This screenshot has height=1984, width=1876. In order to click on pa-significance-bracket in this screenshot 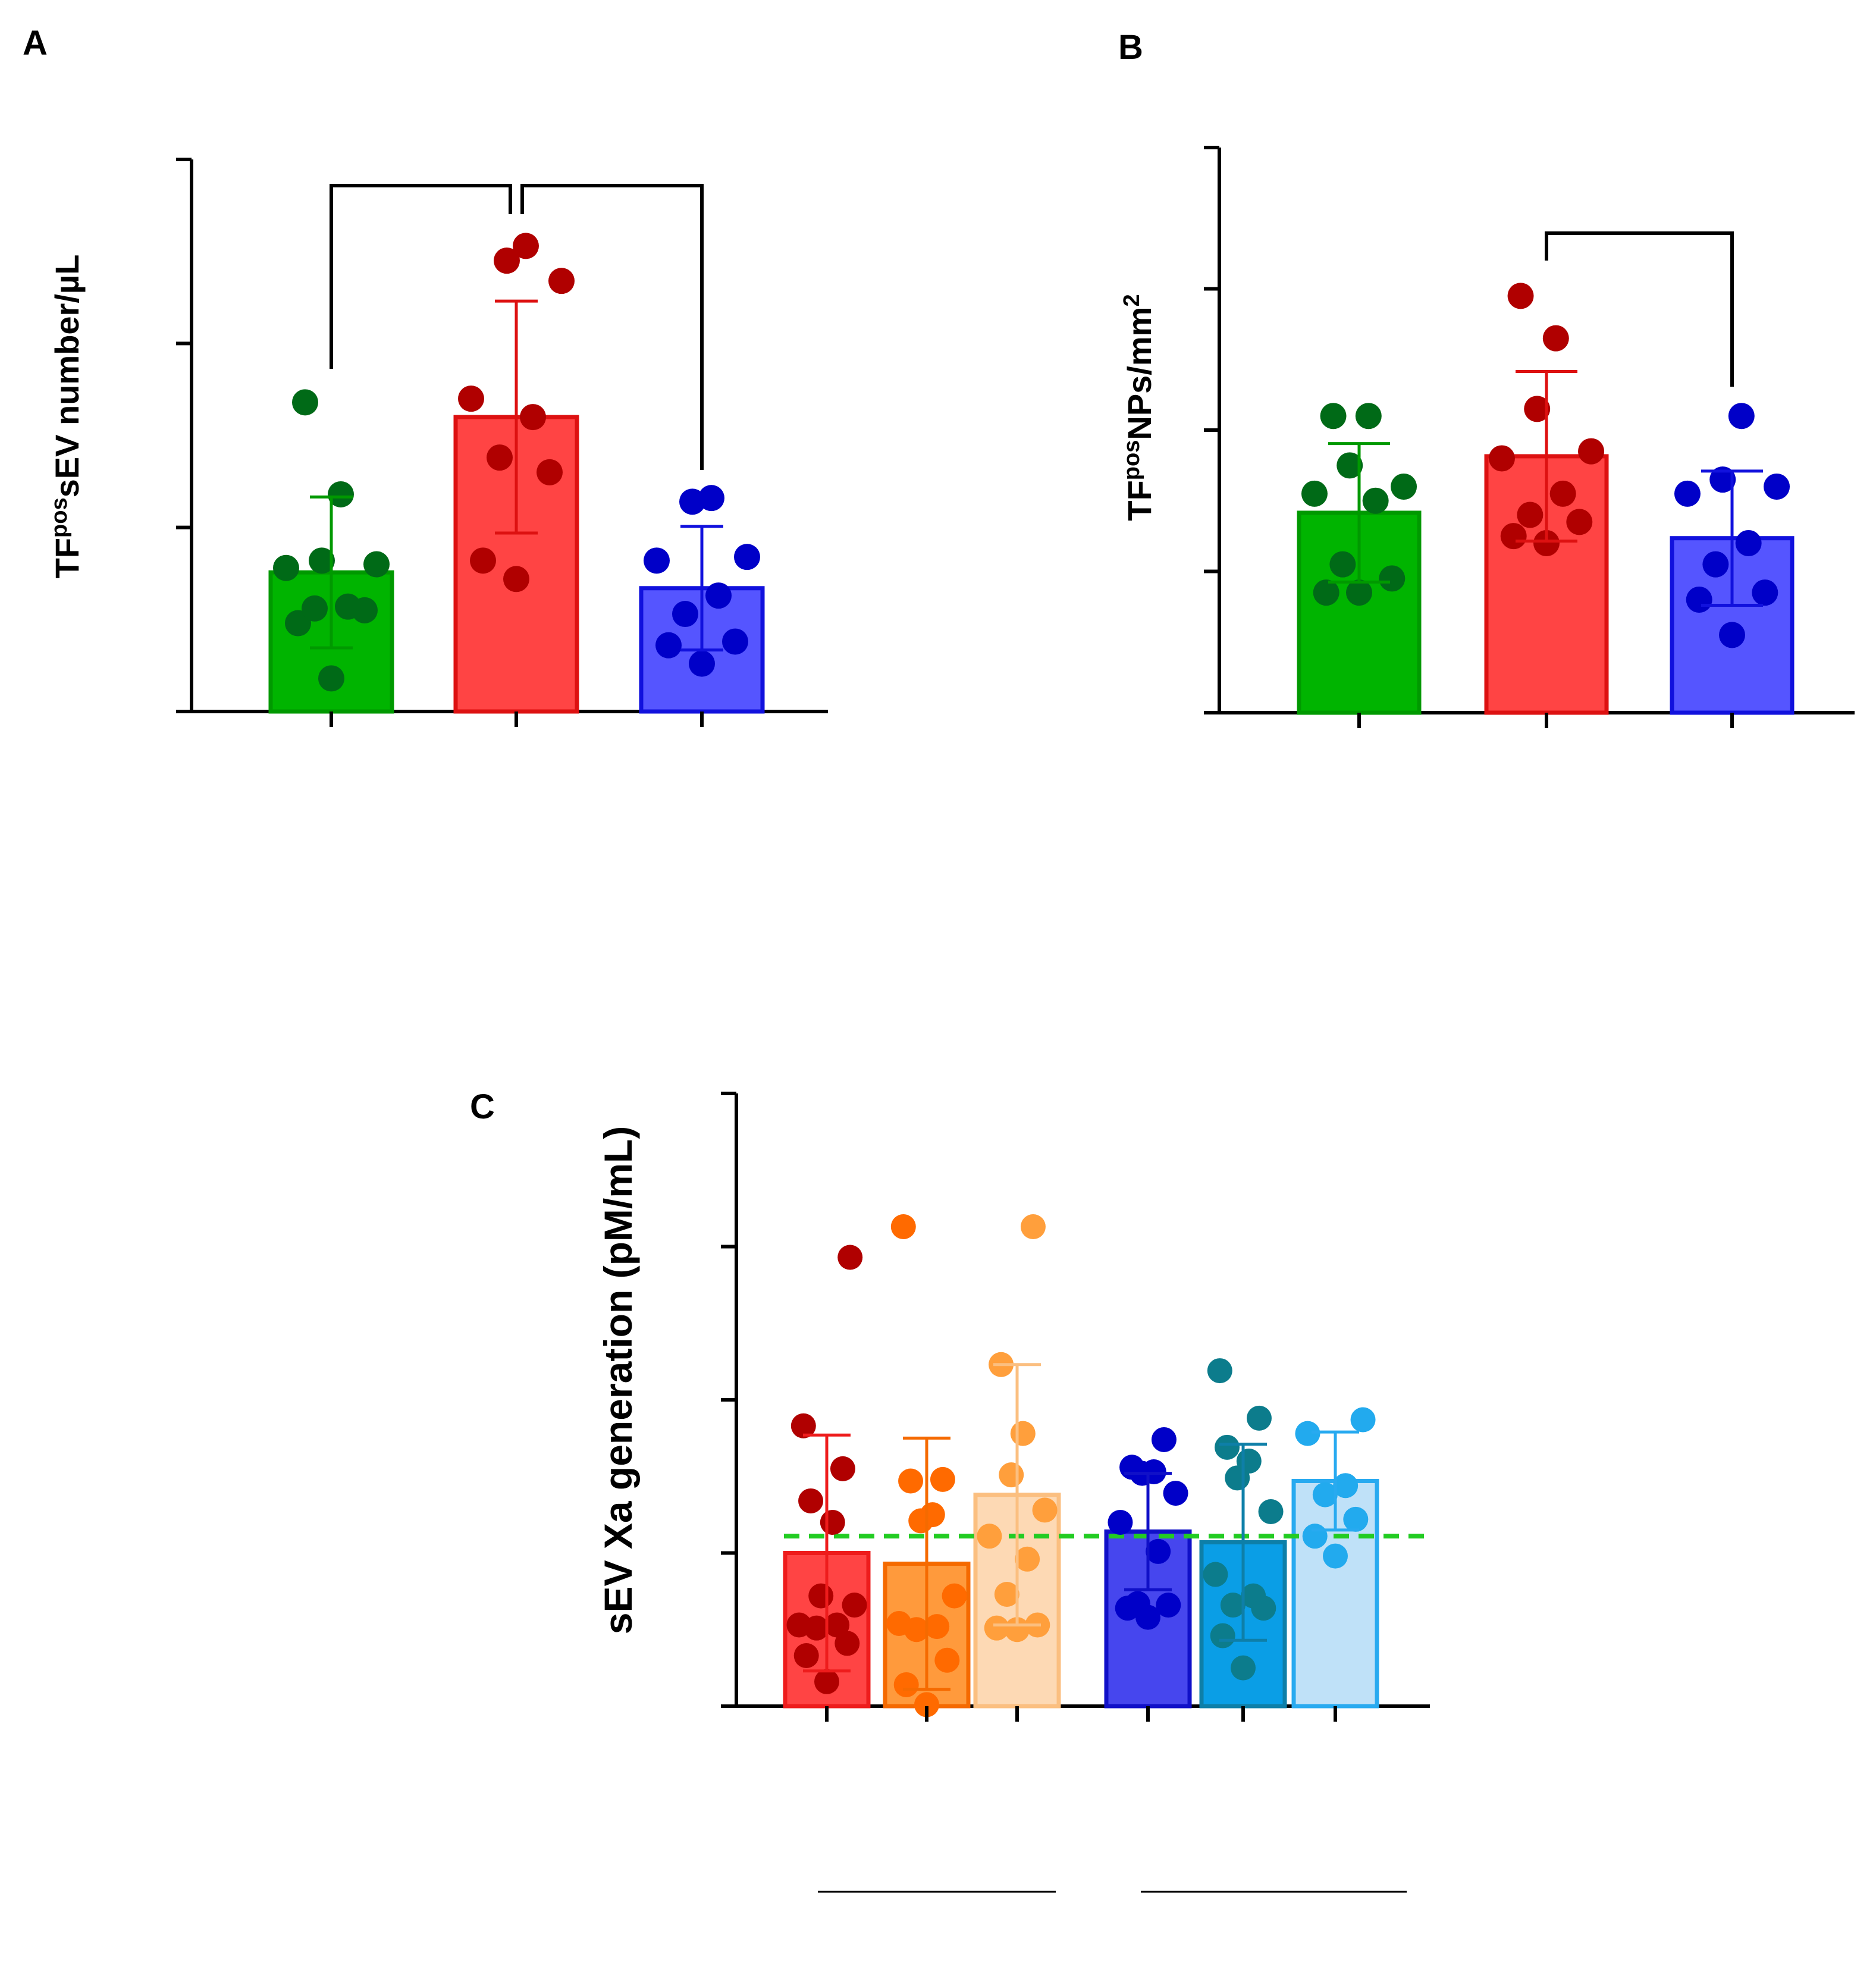, I will do `click(421, 276)`.